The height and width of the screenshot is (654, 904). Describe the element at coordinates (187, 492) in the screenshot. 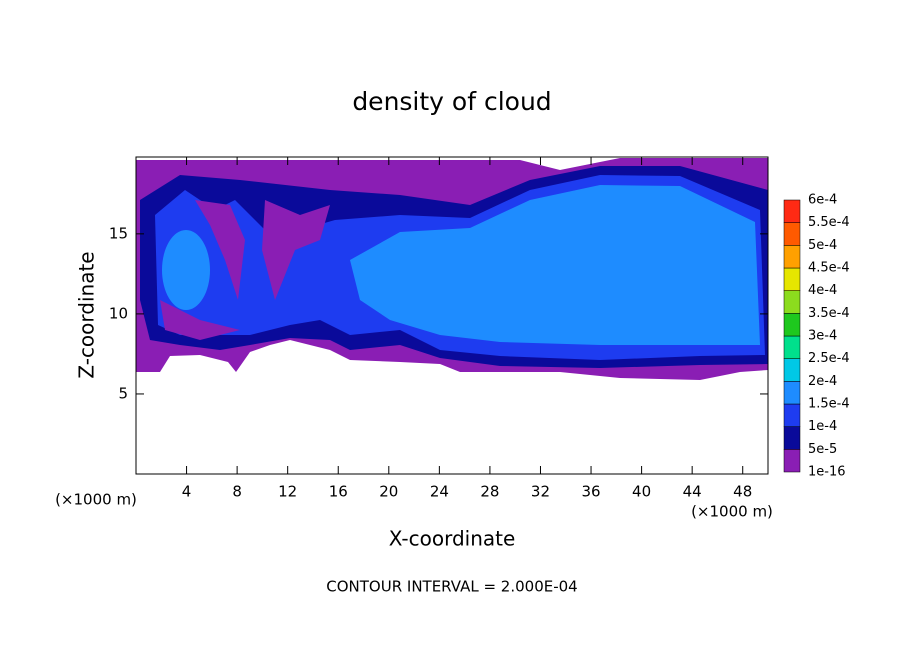

I see `x-tick-label: 4` at that location.